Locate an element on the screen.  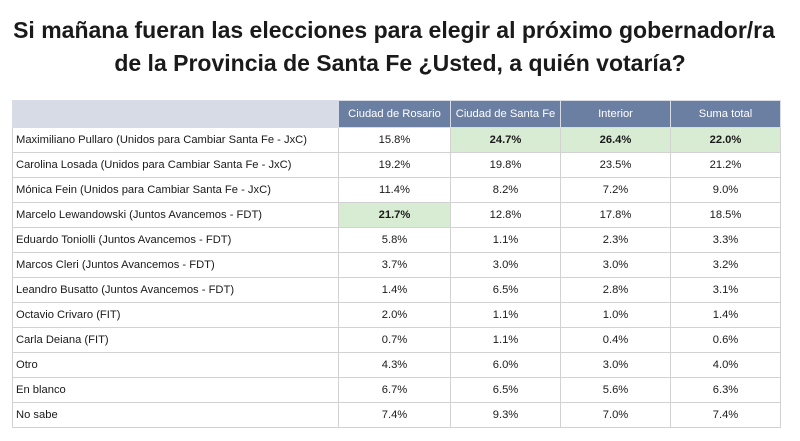
column-header: Ciudad de Santa Fe is located at coordinates (505, 114).